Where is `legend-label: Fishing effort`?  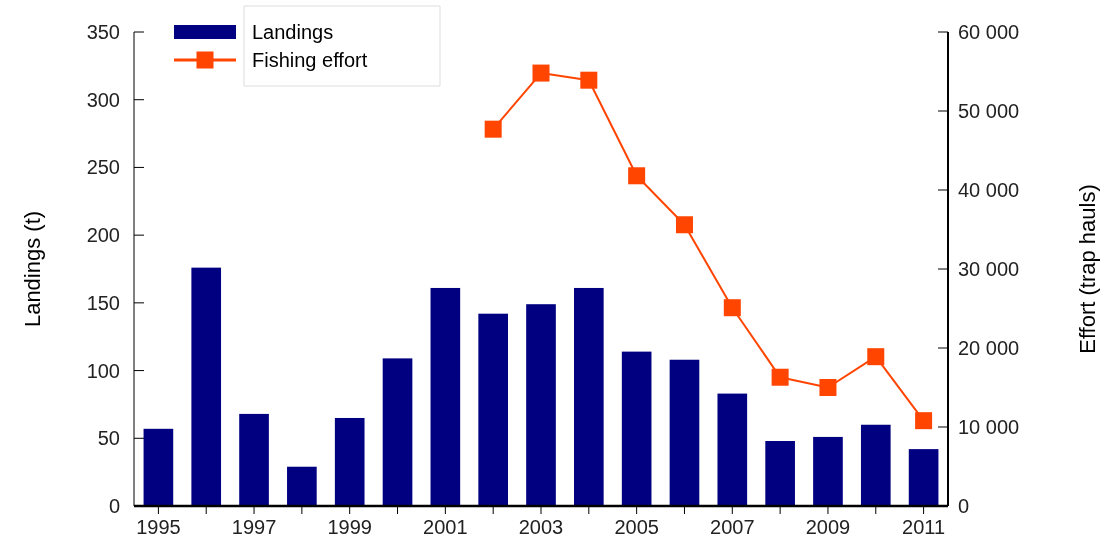 legend-label: Fishing effort is located at coordinates (310, 60).